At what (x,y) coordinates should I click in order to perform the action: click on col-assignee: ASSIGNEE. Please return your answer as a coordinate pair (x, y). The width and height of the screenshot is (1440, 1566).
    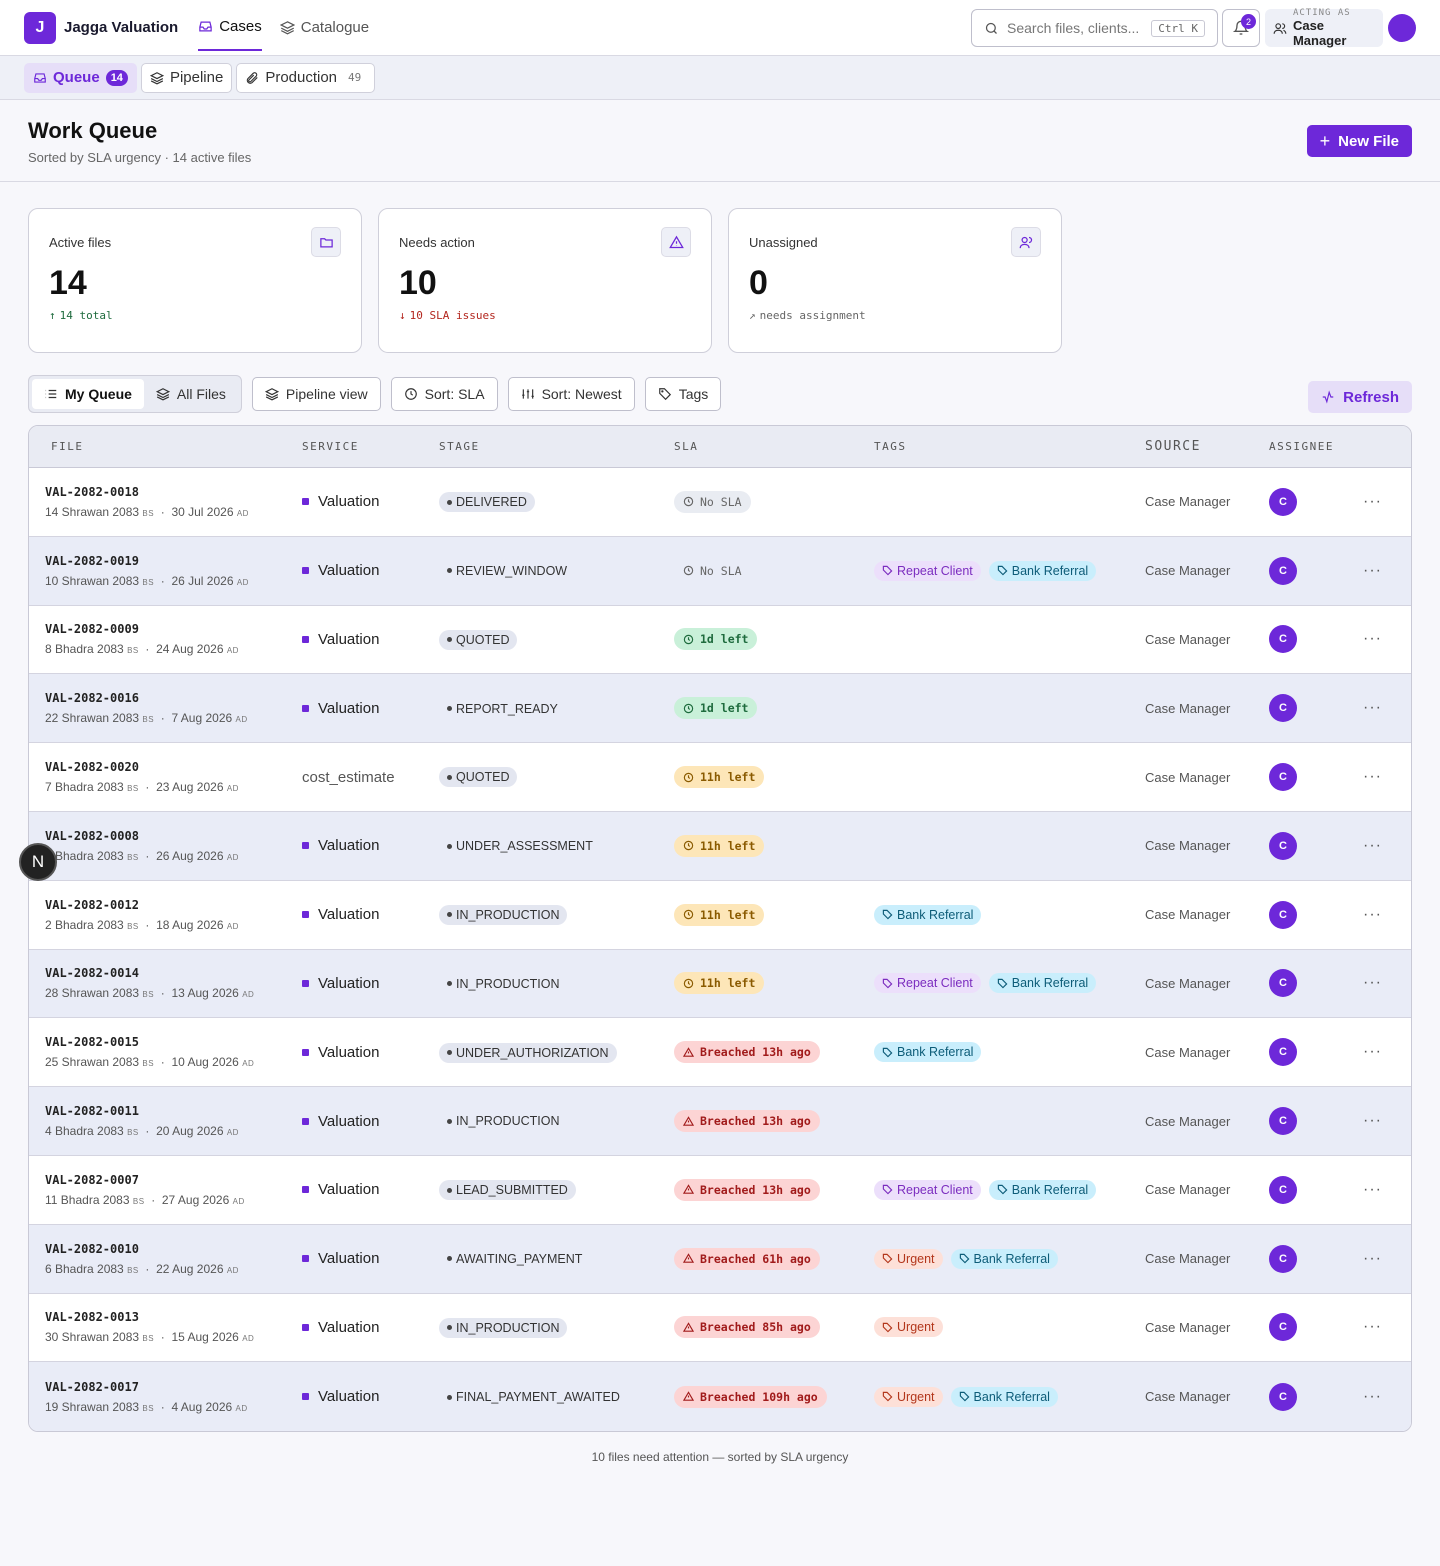
    Looking at the image, I should click on (1301, 446).